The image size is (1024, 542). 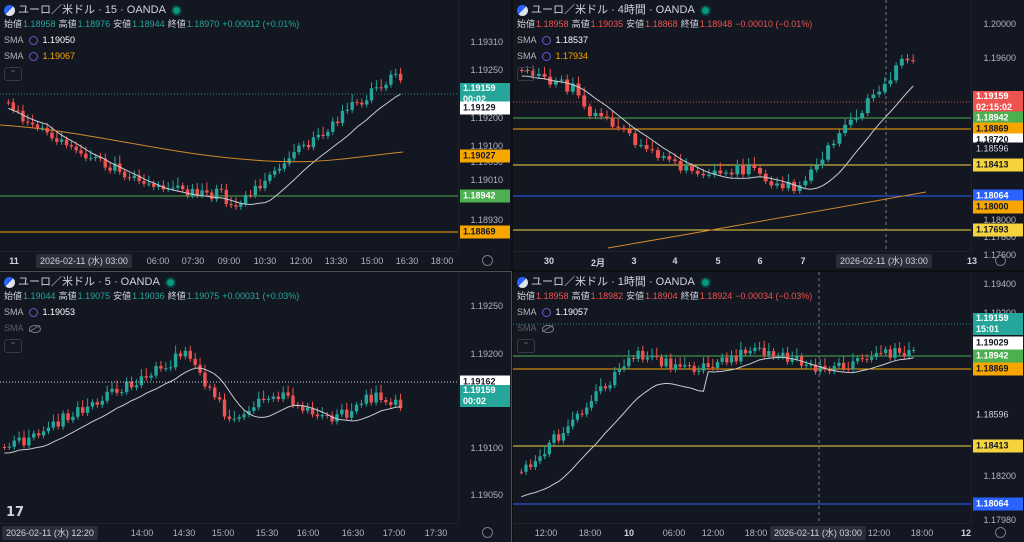 What do you see at coordinates (613, 282) in the screenshot?
I see `symbol-title: ユーロ／米ドル · 1時間 · OANDA` at bounding box center [613, 282].